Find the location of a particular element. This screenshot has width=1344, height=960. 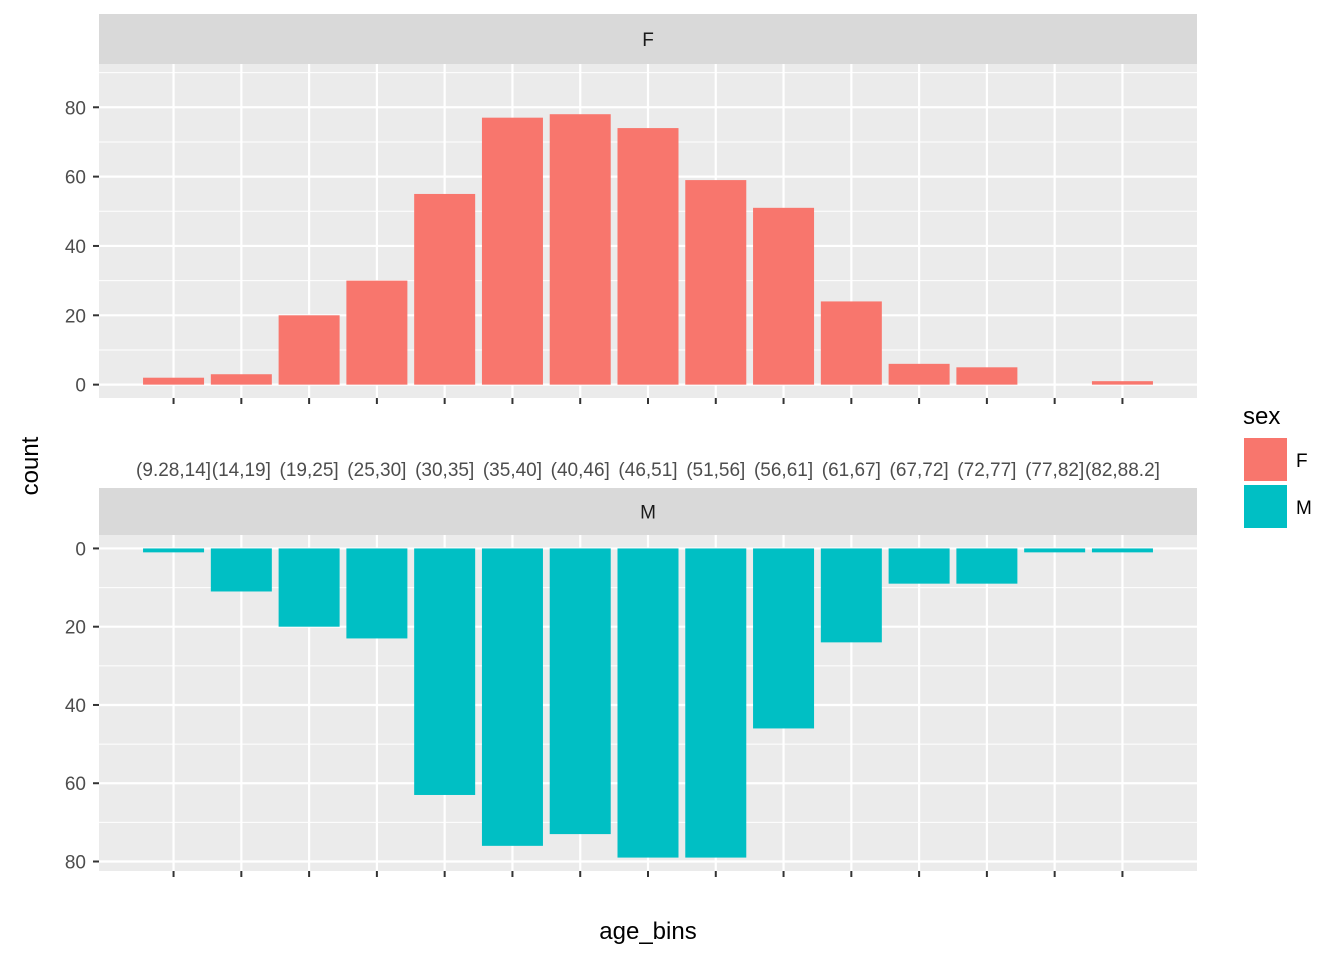

bar-f-(9.28,14] is located at coordinates (174, 381).